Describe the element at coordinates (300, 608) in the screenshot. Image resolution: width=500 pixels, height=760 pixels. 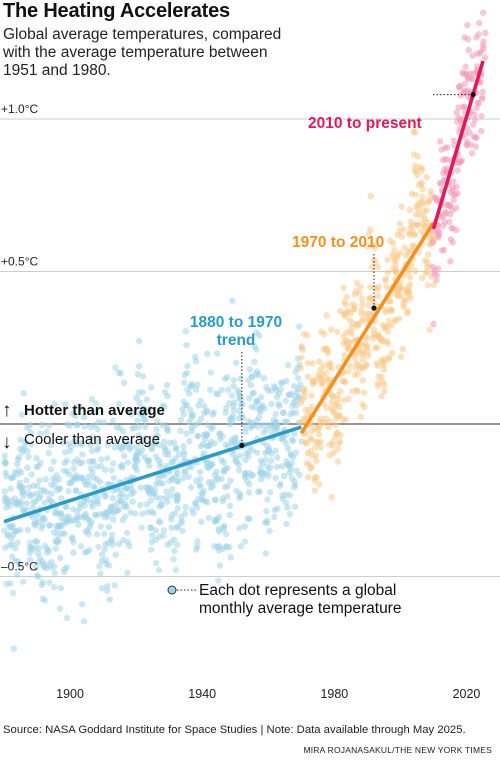
I see `dot-legend-line-2: monthly average temperature` at that location.